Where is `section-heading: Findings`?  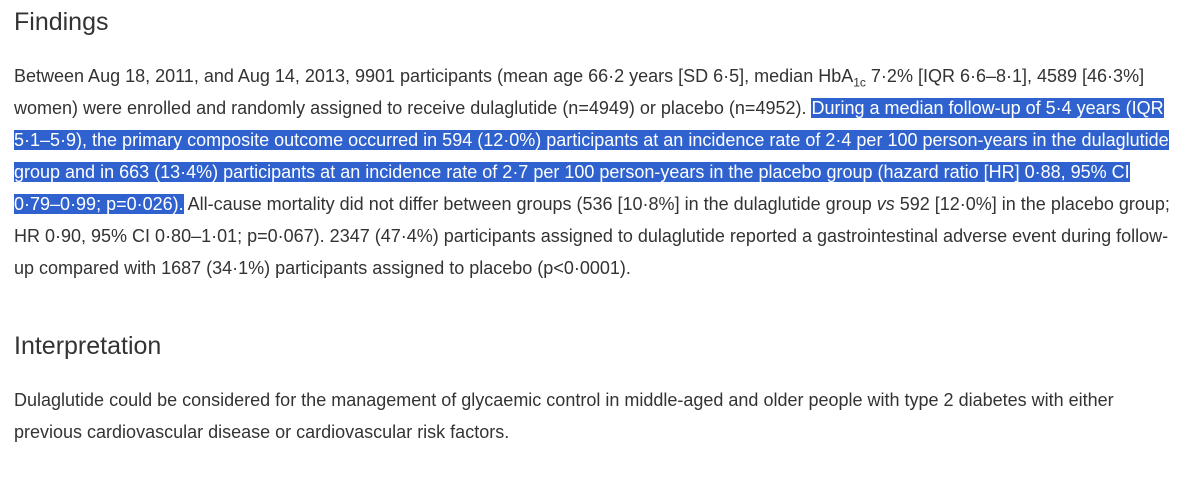 section-heading: Findings is located at coordinates (61, 22).